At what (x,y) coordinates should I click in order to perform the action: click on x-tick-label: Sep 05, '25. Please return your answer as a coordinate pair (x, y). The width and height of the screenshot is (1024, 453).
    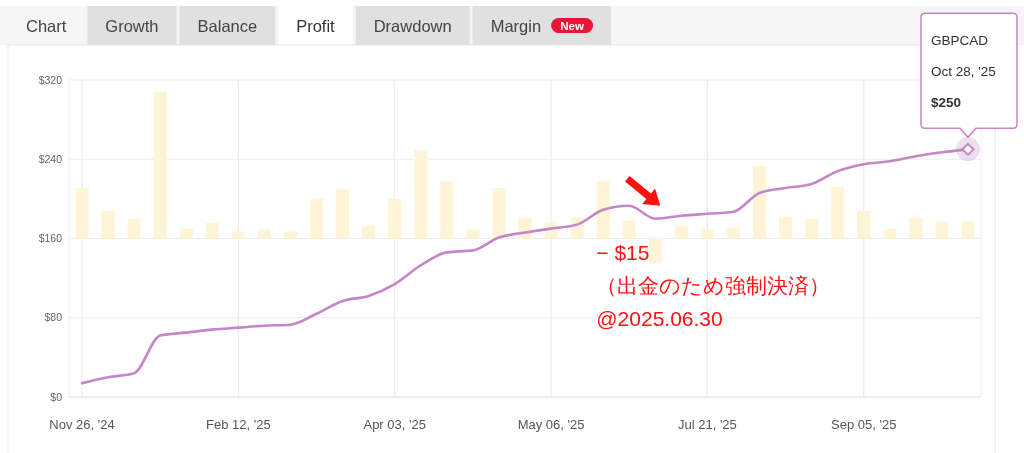
    Looking at the image, I should click on (864, 424).